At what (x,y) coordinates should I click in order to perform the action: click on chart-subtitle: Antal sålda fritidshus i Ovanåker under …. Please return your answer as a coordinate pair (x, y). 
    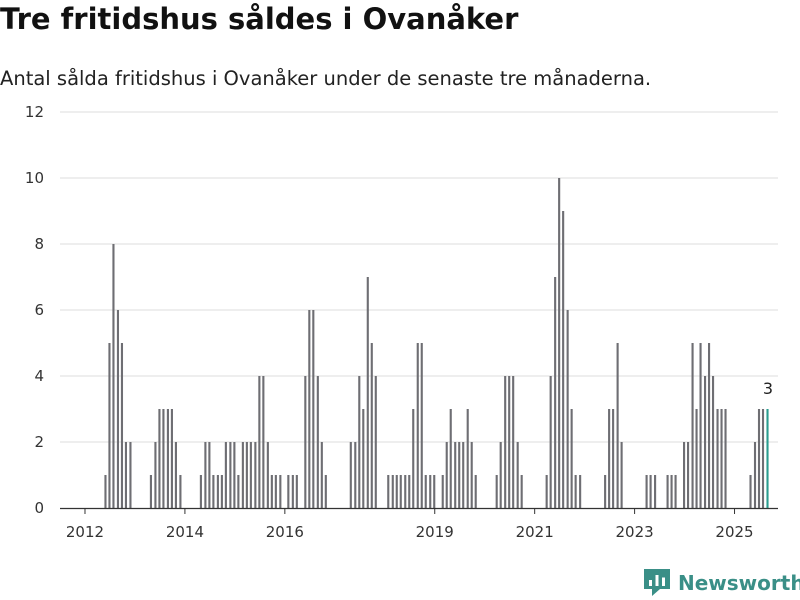
    Looking at the image, I should click on (326, 78).